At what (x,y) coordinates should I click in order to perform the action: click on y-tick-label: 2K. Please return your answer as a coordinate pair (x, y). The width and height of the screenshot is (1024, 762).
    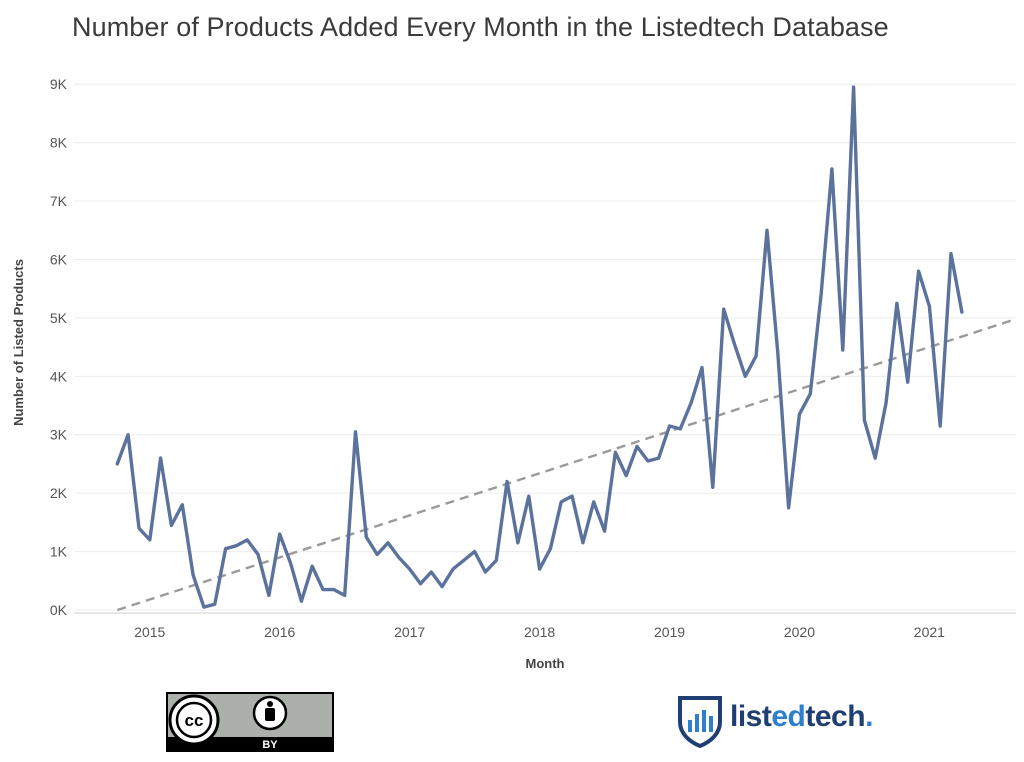
    Looking at the image, I should click on (59, 493).